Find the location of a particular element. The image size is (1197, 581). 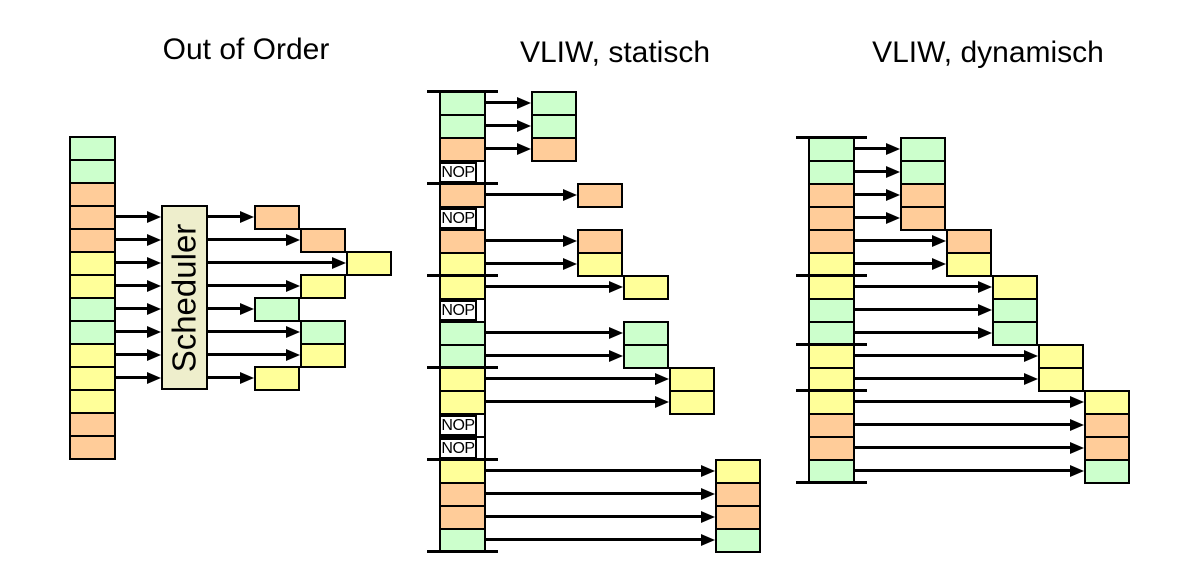

section-title-vliw-dynamic: VLIW, dynamisch is located at coordinates (988, 52).